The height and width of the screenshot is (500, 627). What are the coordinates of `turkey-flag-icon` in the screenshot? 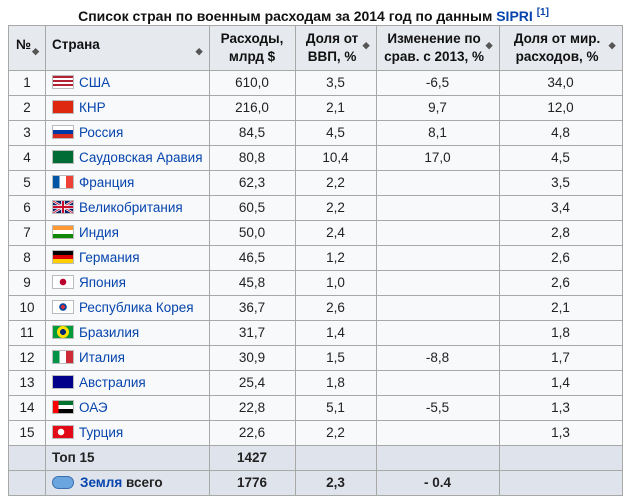 It's located at (63, 432).